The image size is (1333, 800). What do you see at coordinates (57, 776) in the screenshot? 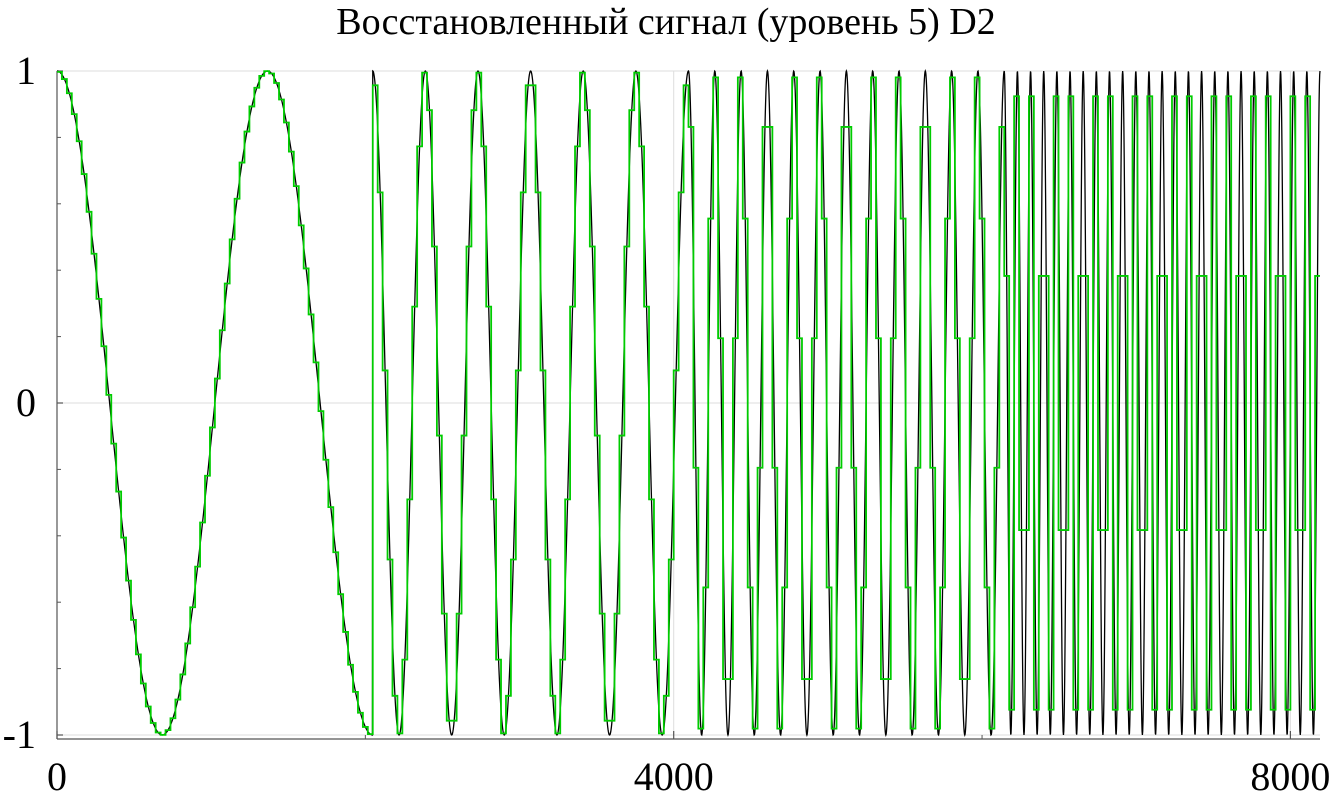
I see `x-tick-label-0: 0` at bounding box center [57, 776].